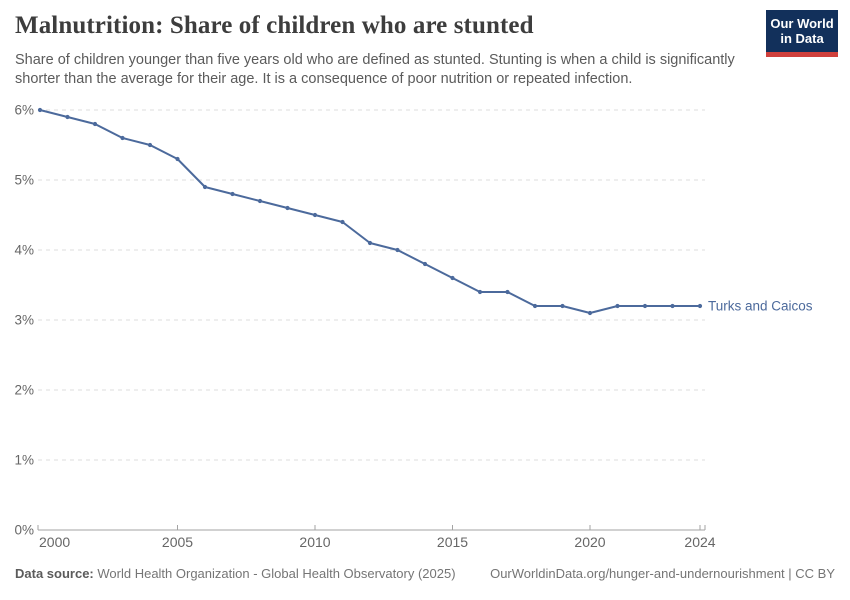 Image resolution: width=850 pixels, height=600 pixels. I want to click on y-axis-tick-label: 1%, so click(24, 460).